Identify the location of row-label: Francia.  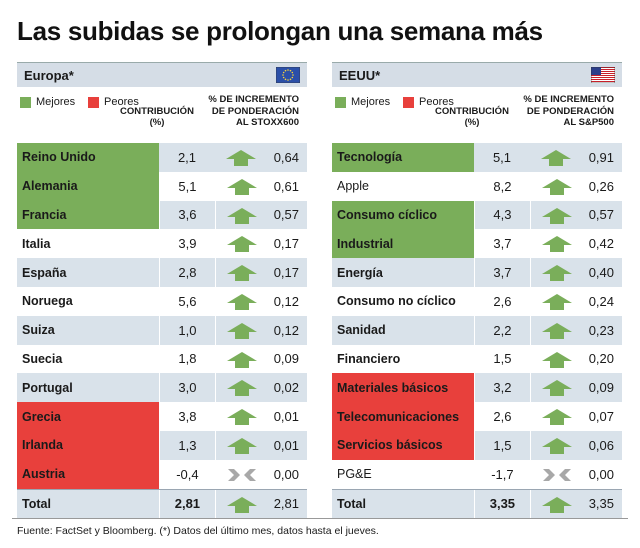
(88, 215).